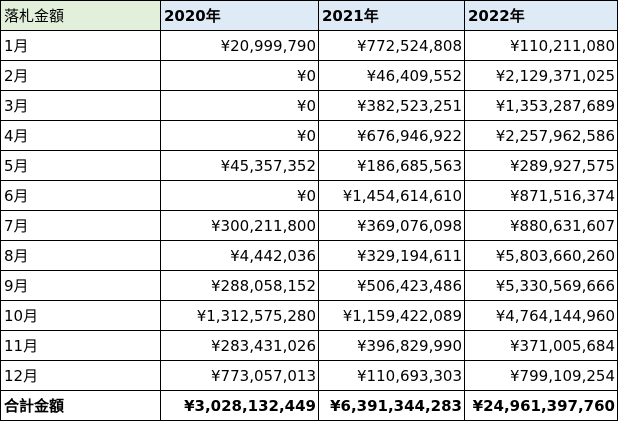 The image size is (618, 421). What do you see at coordinates (80, 135) in the screenshot?
I see `month-cell: 4月` at bounding box center [80, 135].